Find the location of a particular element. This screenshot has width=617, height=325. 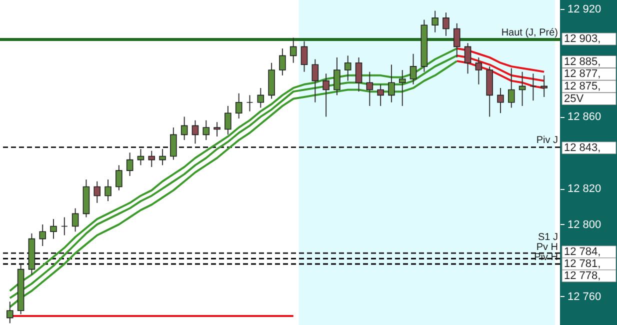

text: 12 781, is located at coordinates (582, 264).